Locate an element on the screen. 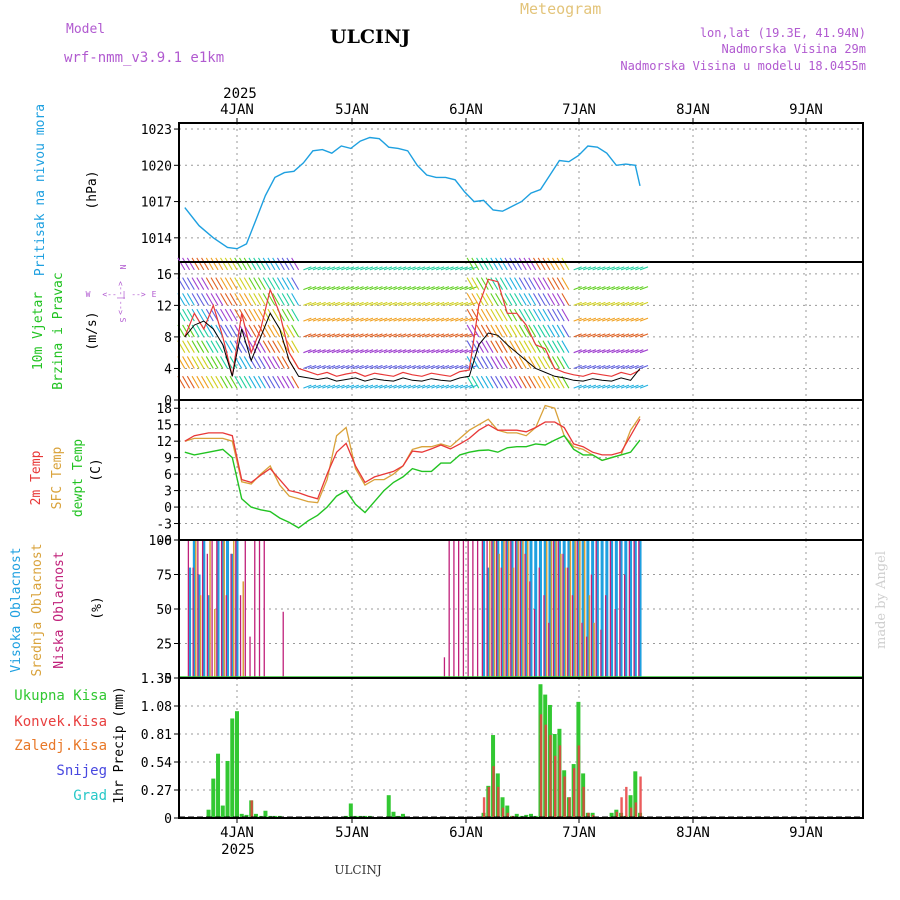  y-tick-label: 18 is located at coordinates (164, 409).